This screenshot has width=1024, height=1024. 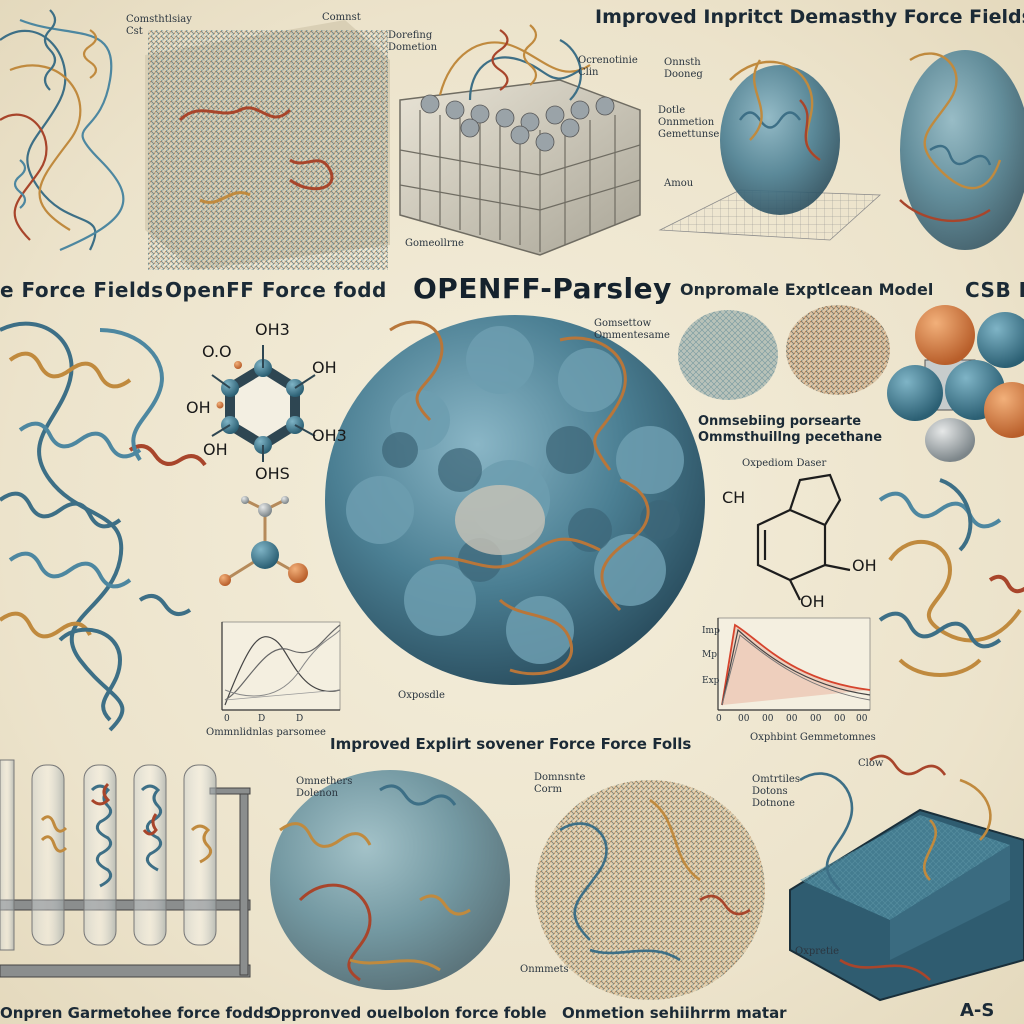 I want to click on solvent-clusters, so click(x=784, y=352).